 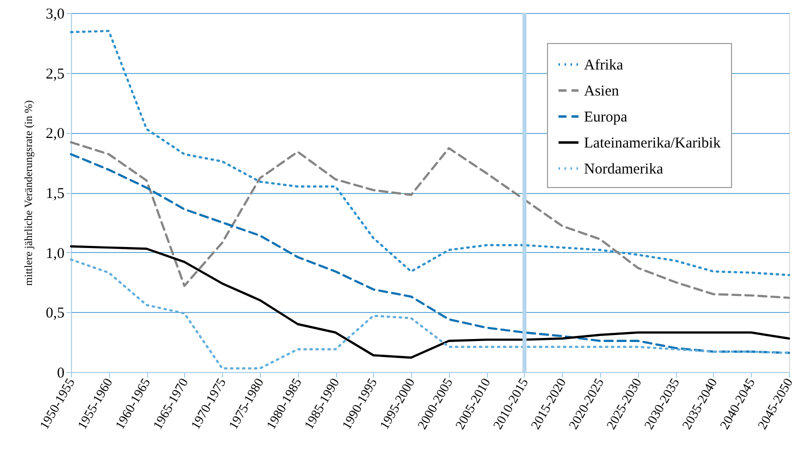 What do you see at coordinates (624, 170) in the screenshot?
I see `legend-label: Nordamerika` at bounding box center [624, 170].